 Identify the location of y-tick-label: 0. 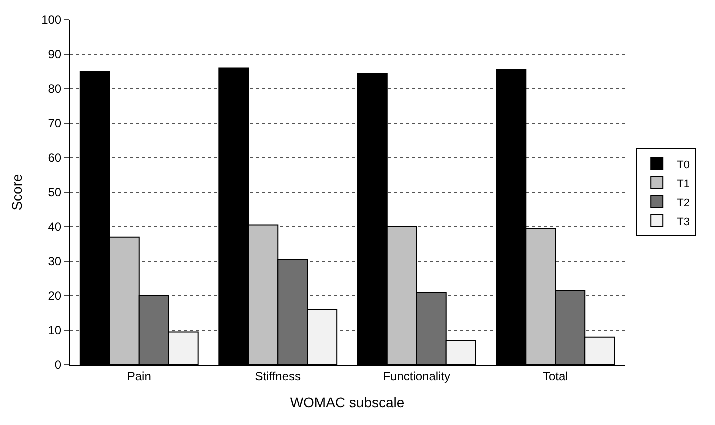
(58, 365).